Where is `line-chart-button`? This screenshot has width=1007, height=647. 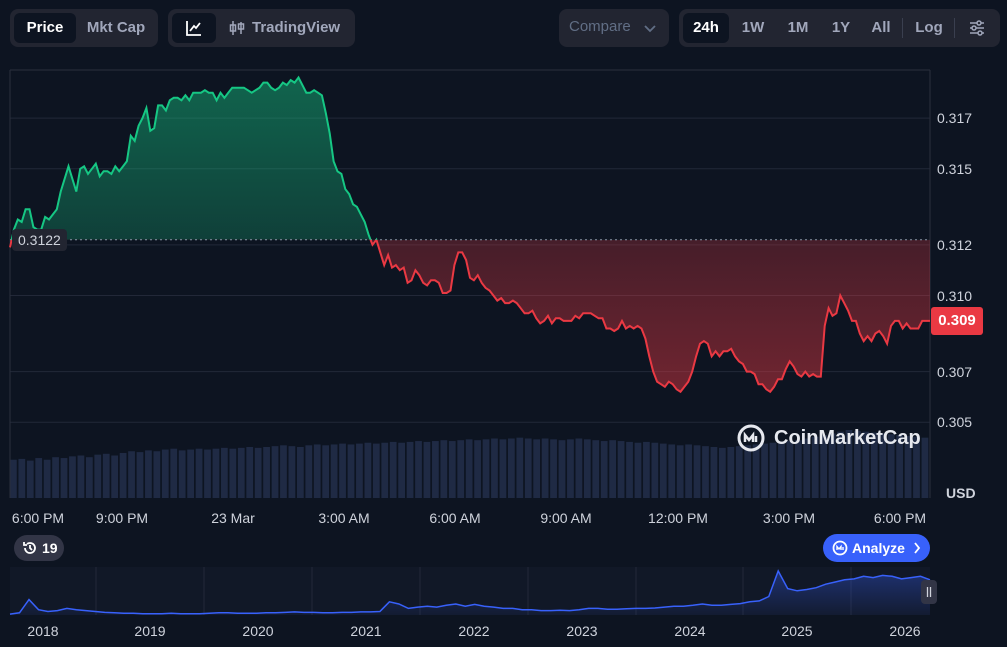 line-chart-button is located at coordinates (194, 28).